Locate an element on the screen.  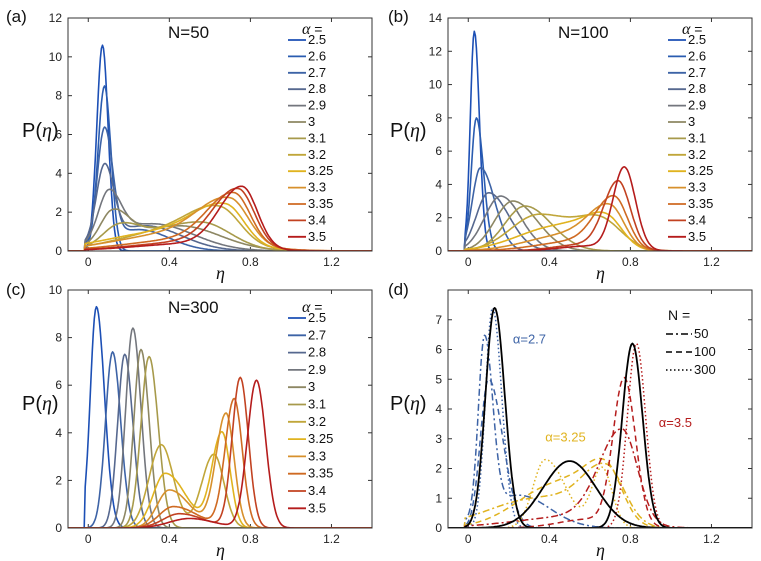
series-line-3.35 is located at coordinates (220, 462).